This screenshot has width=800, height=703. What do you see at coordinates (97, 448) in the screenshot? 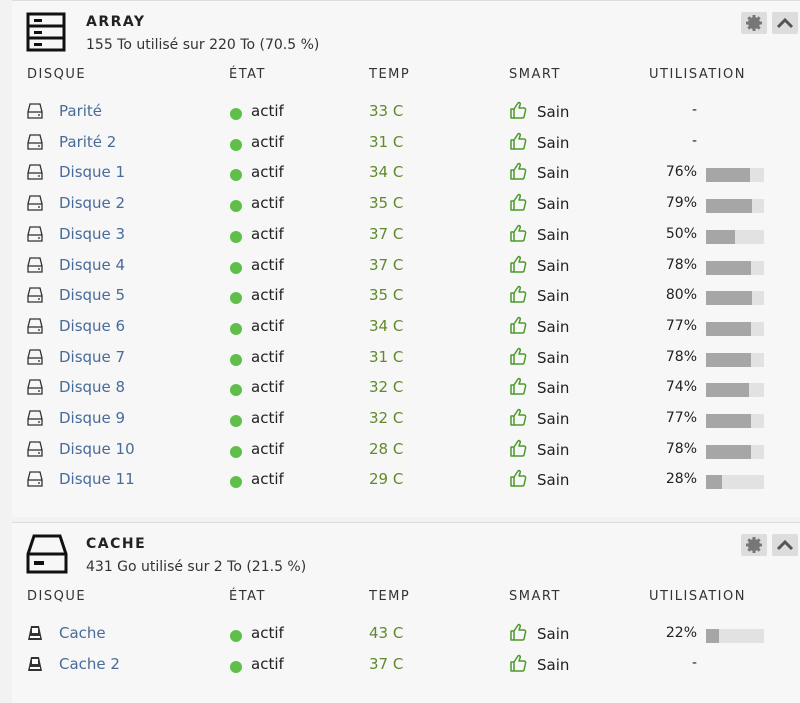
I see `disk-name: Disque 10` at bounding box center [97, 448].